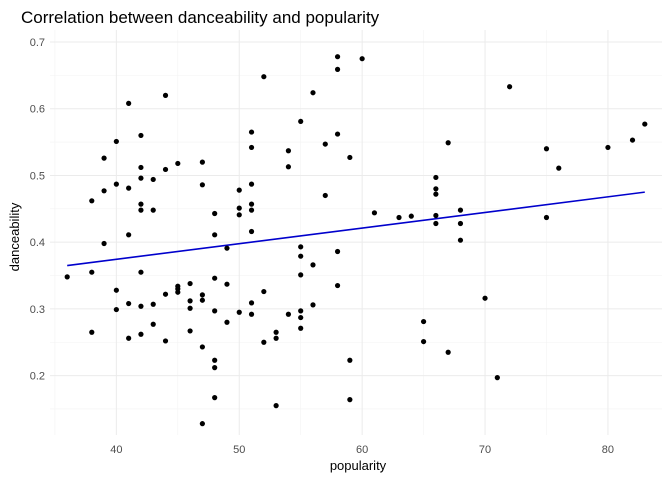  I want to click on y-axis-ticks: 0.2 0.3 0.4 0.5 0.6 0.7, so click(37, 210).